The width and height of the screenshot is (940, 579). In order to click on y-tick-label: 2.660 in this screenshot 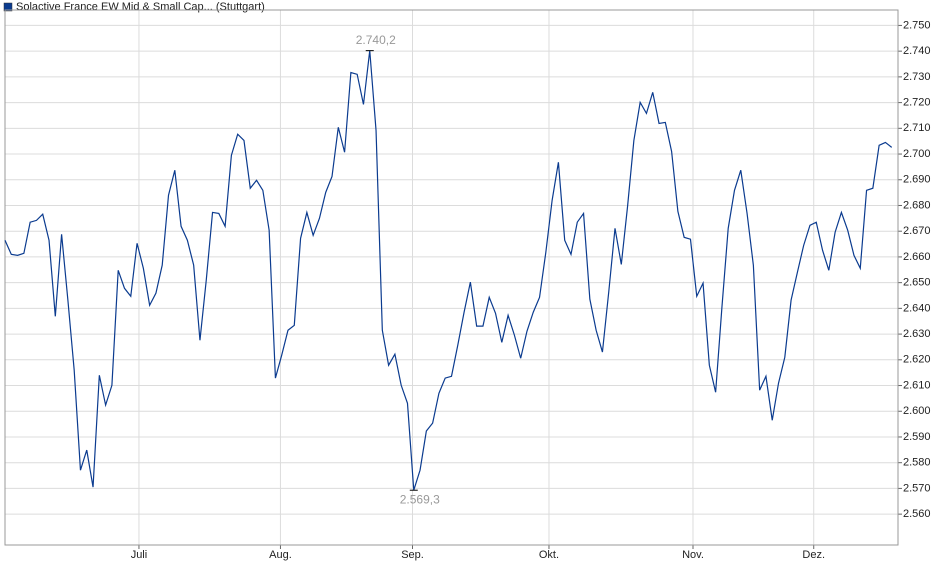, I will do `click(917, 257)`.